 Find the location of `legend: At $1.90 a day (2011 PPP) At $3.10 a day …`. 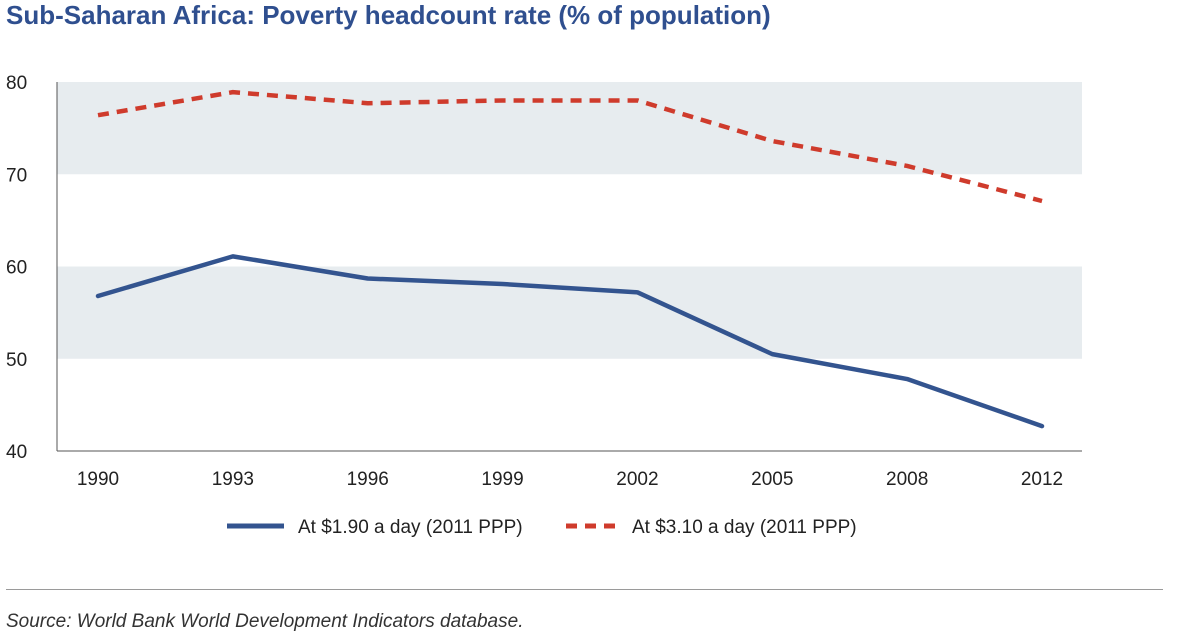

legend: At $1.90 a day (2011 PPP) At $3.10 a day … is located at coordinates (542, 527).